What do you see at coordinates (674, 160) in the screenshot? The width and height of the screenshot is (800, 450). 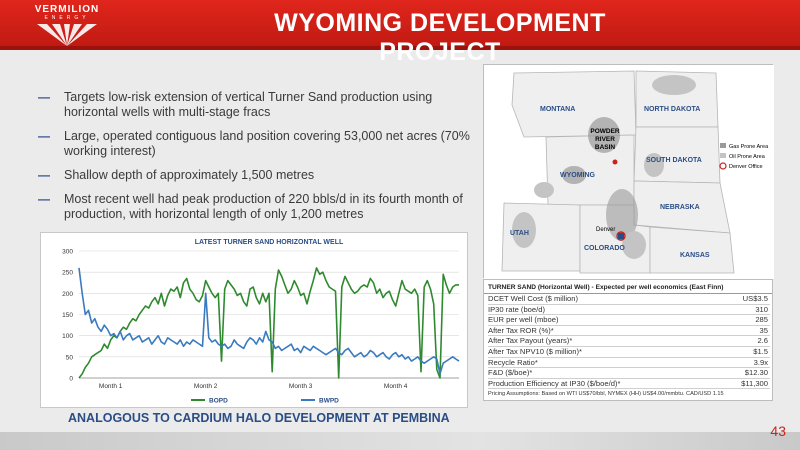 I see `map-label-south-dakota: SOUTH DAKOTA` at bounding box center [674, 160].